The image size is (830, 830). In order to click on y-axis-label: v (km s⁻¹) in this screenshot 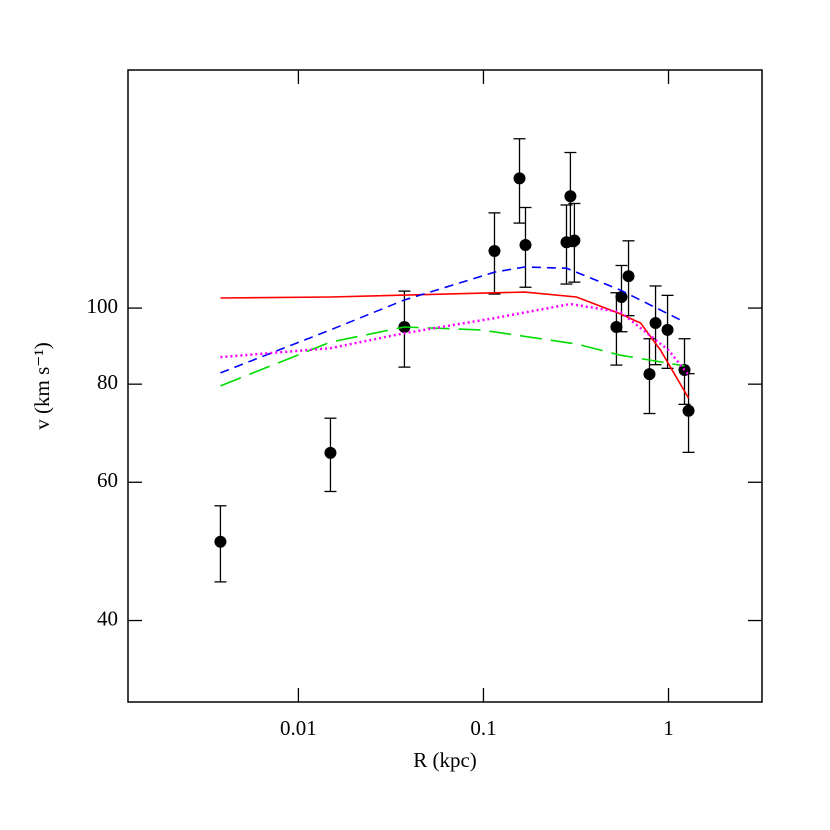, I will do `click(42, 385)`.